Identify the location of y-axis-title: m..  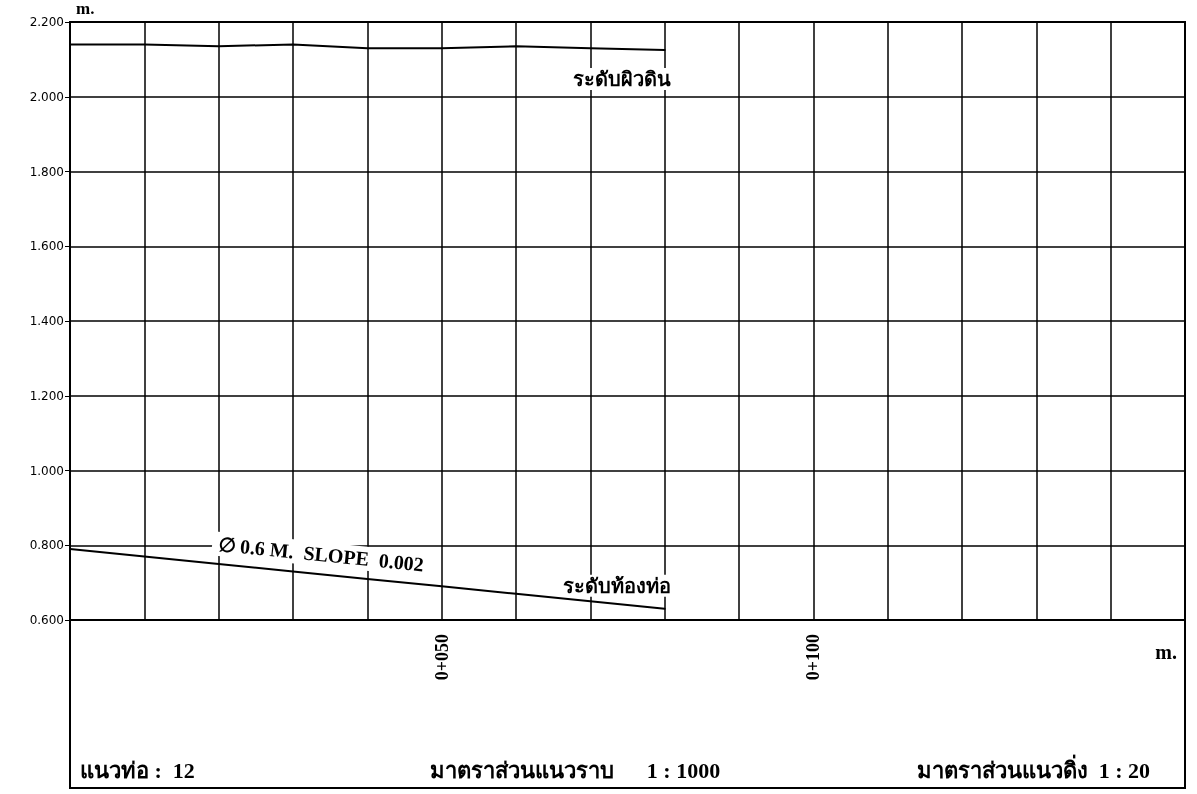
(85, 9).